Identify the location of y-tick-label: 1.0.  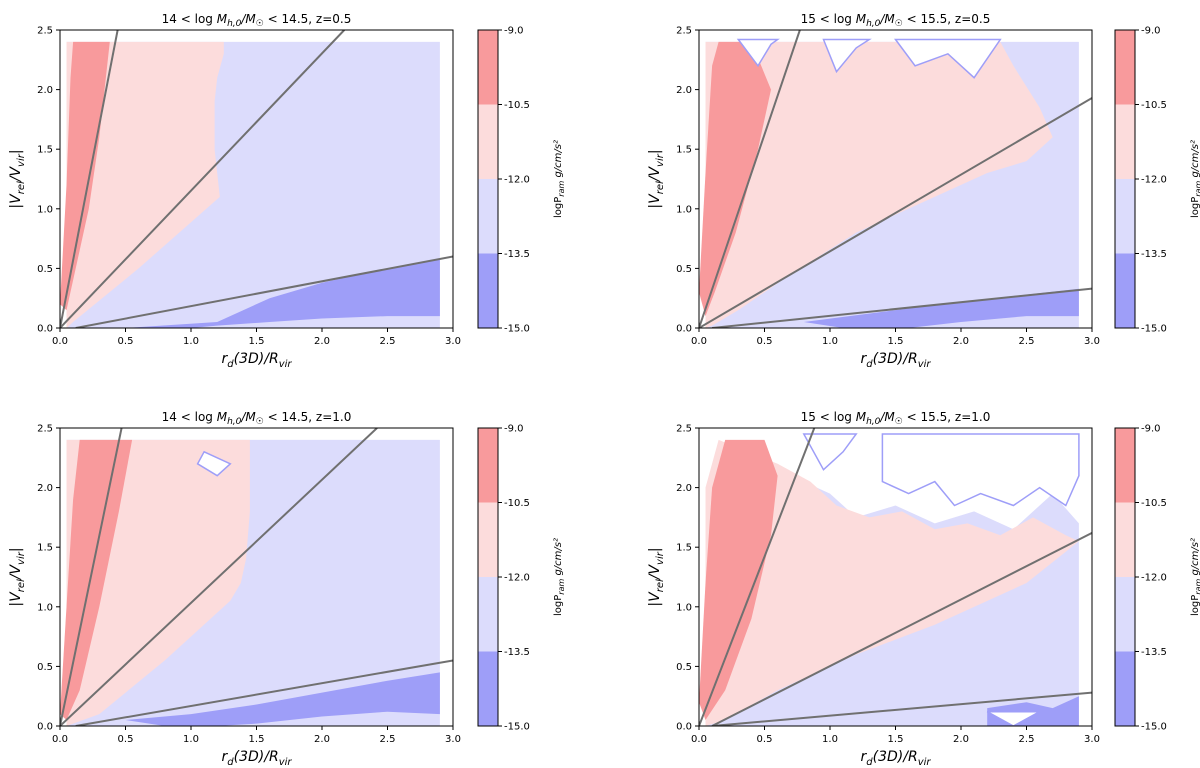
(45, 607).